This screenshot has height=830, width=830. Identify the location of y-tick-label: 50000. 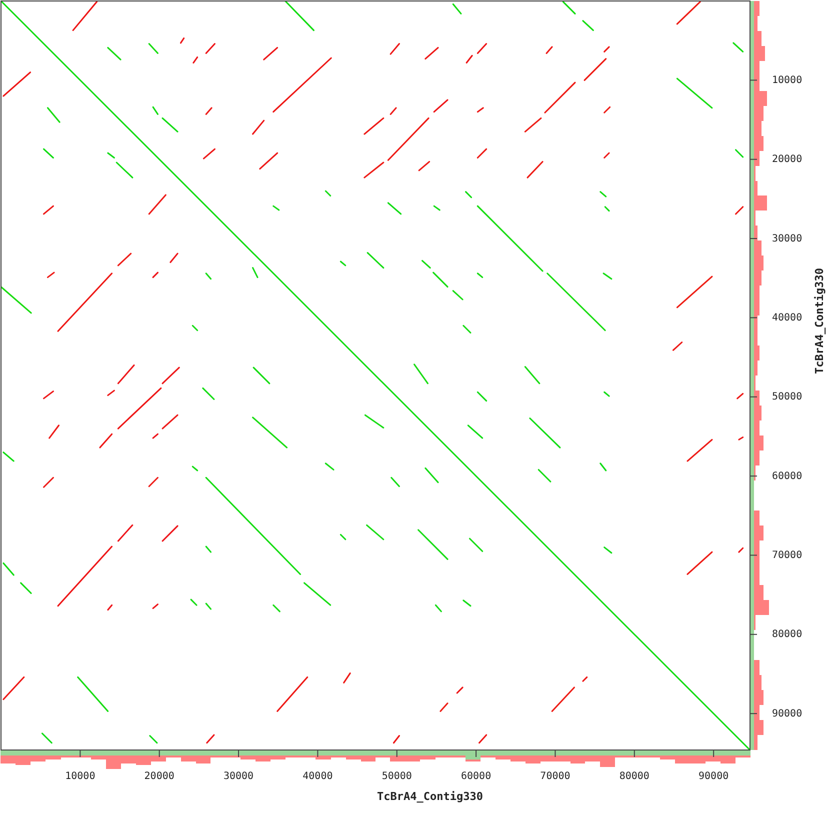
(787, 397).